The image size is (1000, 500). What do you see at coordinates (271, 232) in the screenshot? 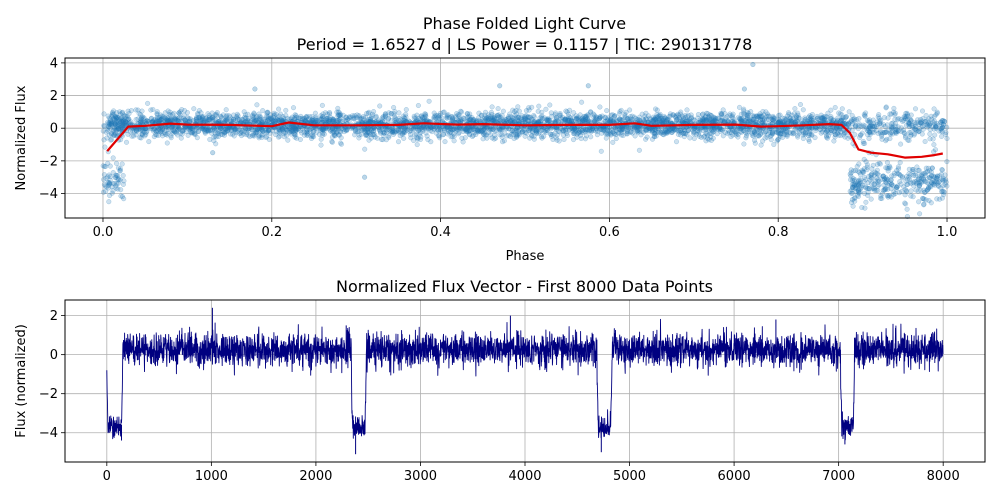
I see `chart1-x-tick-label: 0.2` at bounding box center [271, 232].